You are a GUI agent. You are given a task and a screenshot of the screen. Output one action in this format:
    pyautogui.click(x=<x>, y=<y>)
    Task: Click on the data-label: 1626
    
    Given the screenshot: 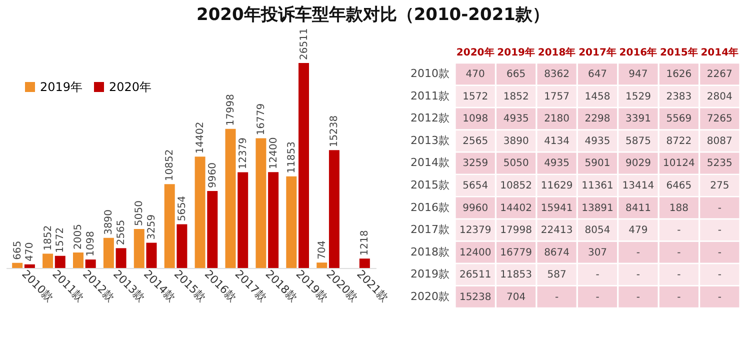 What is the action you would take?
    pyautogui.click(x=679, y=74)
    